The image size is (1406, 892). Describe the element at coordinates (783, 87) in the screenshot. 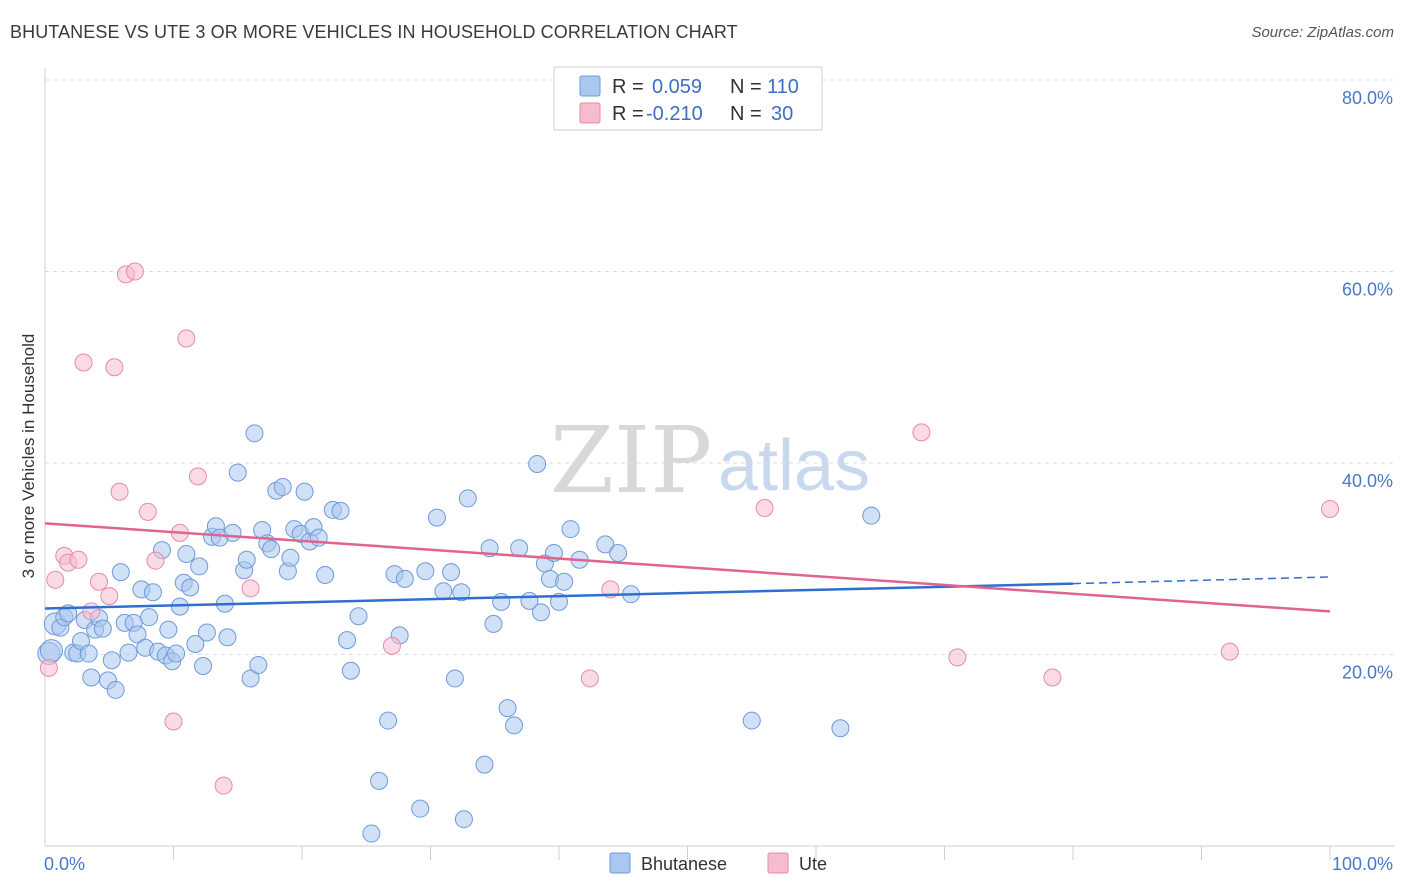

I see `legend-n-value-1: 110` at that location.